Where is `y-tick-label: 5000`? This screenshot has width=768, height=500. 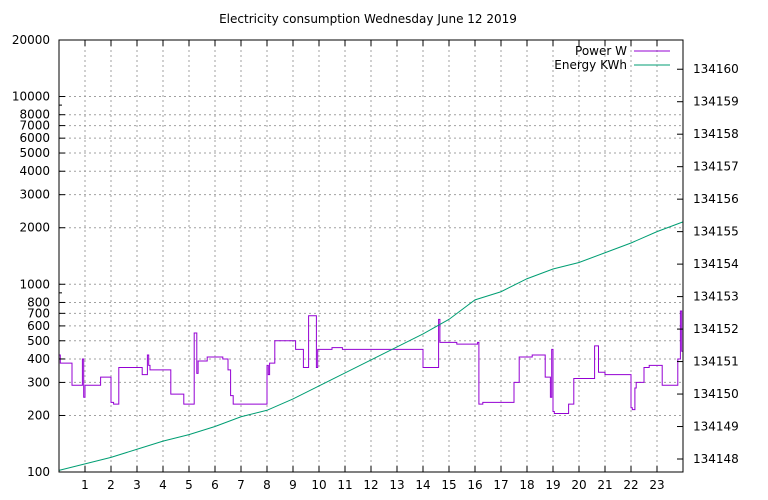 y-tick-label: 5000 is located at coordinates (34, 153).